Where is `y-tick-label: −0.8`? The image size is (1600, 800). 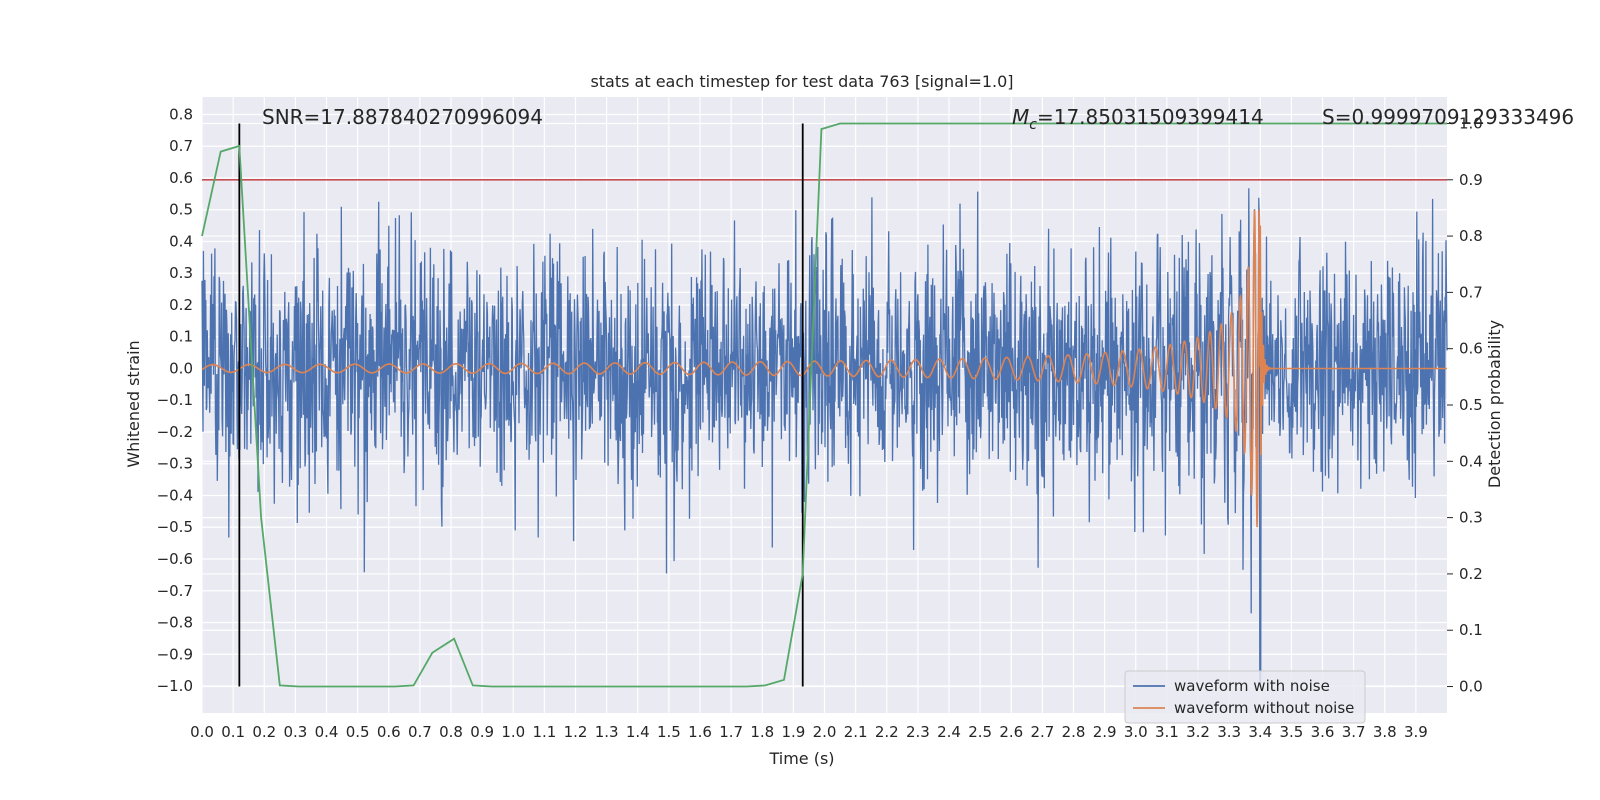 y-tick-label: −0.8 is located at coordinates (175, 623).